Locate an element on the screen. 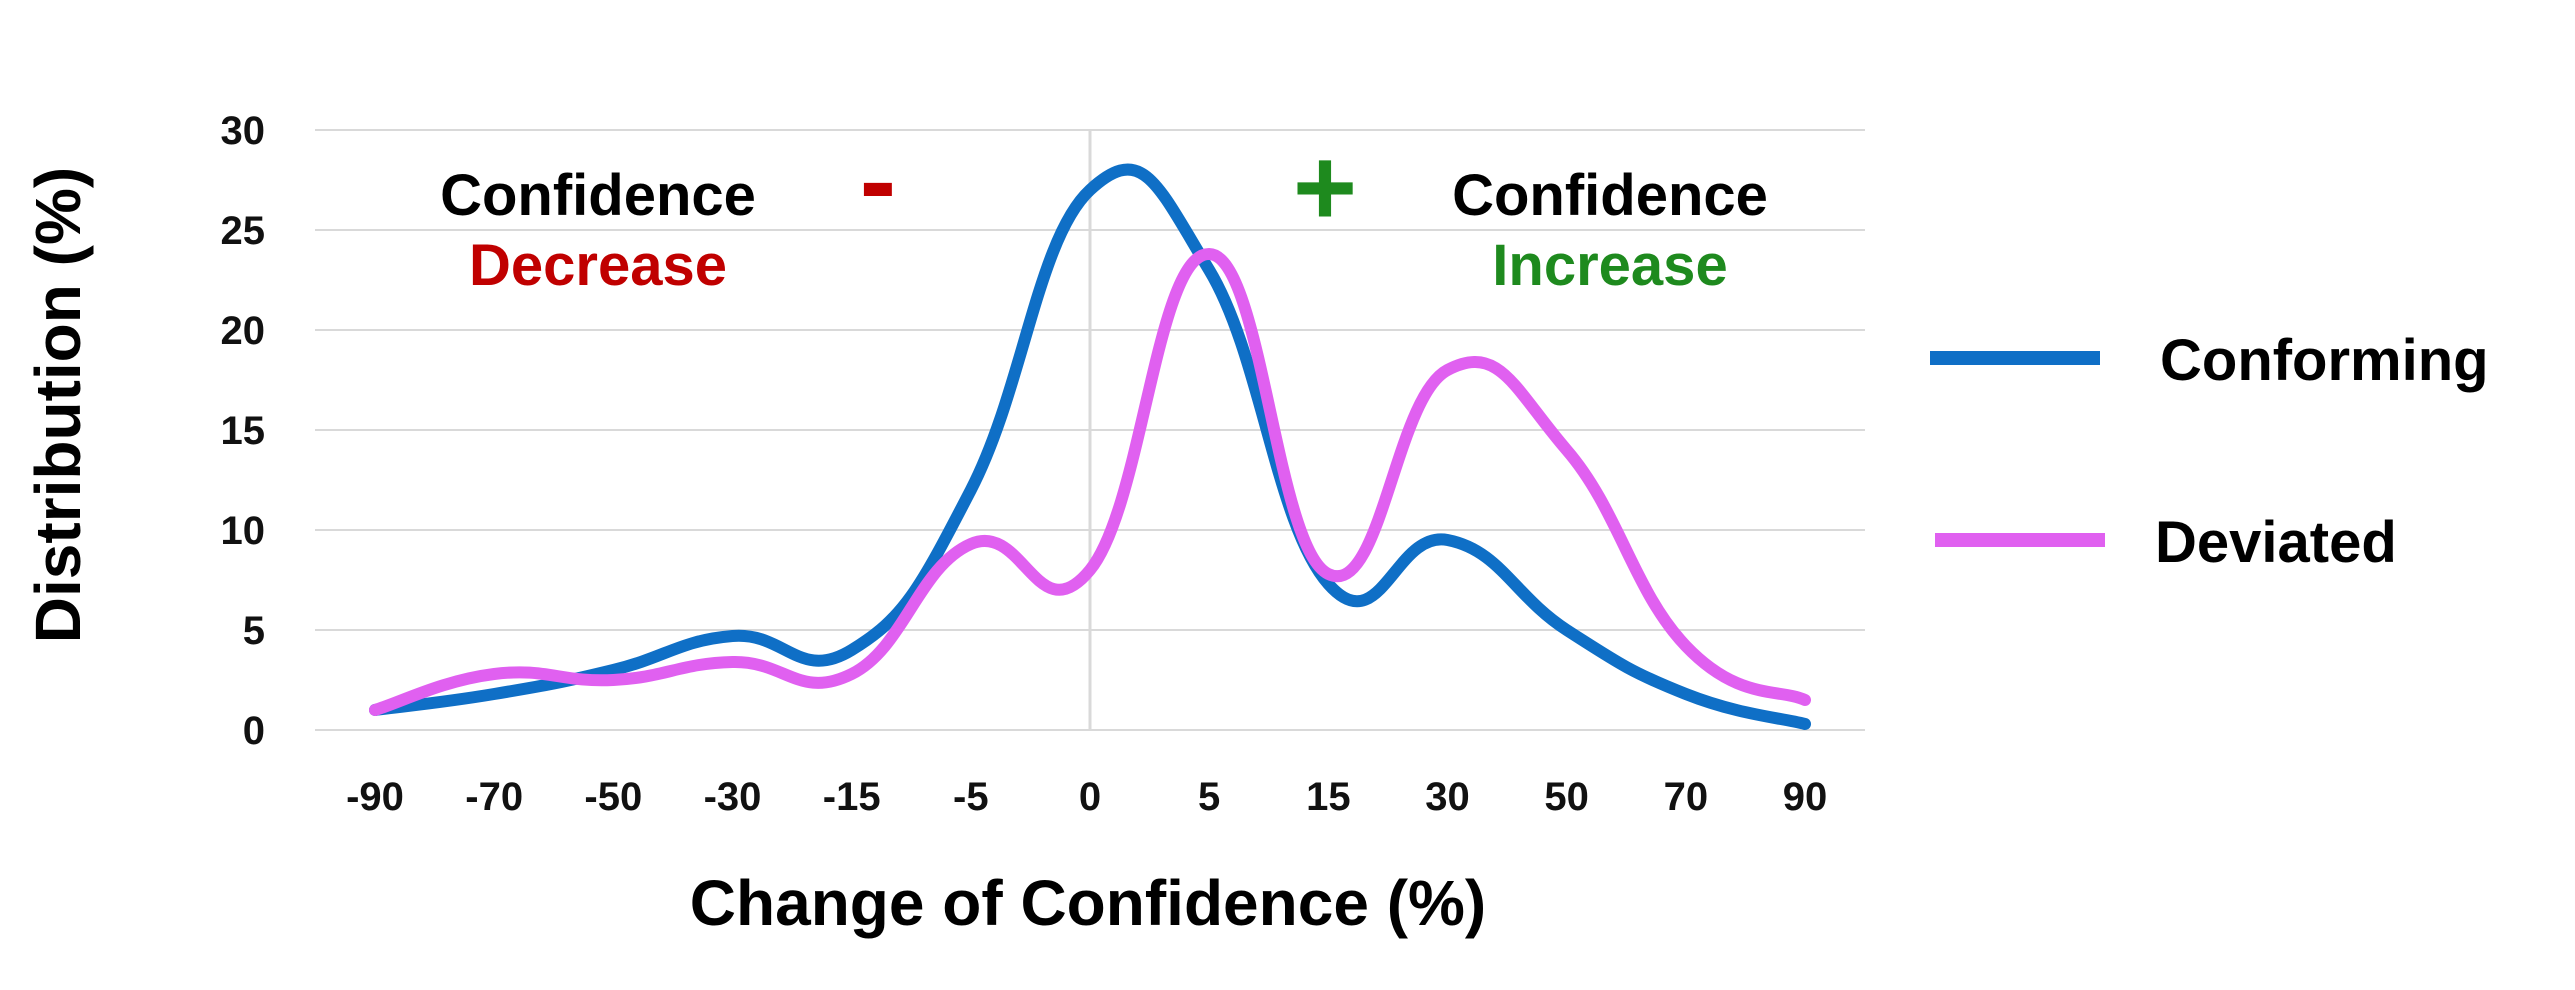  minus-sign: - is located at coordinates (878, 180).